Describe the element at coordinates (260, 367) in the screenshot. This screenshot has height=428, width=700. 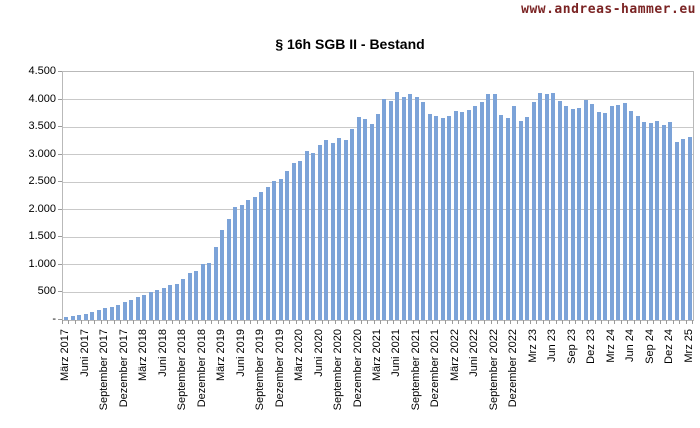
I see `x-axis-label: September 2019` at that location.